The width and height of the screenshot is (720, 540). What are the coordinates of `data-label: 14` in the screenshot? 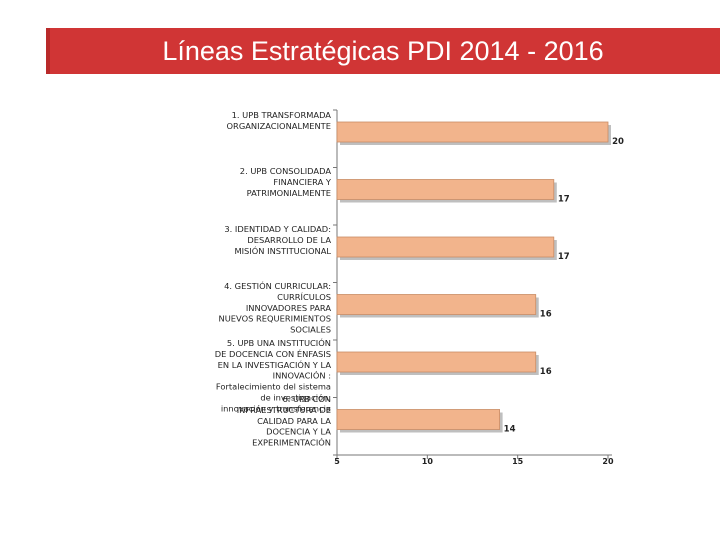 It's located at (510, 430).